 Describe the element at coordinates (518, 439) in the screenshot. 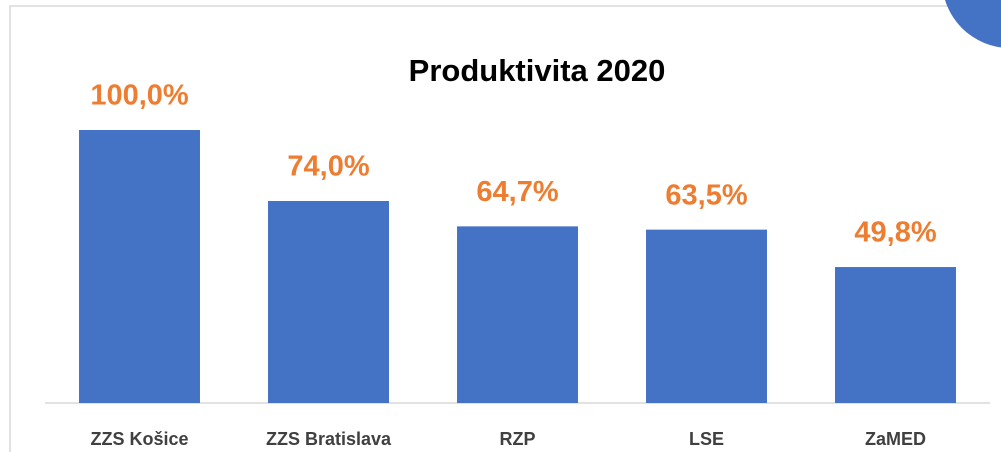

I see `x-tick-label: RZP` at that location.